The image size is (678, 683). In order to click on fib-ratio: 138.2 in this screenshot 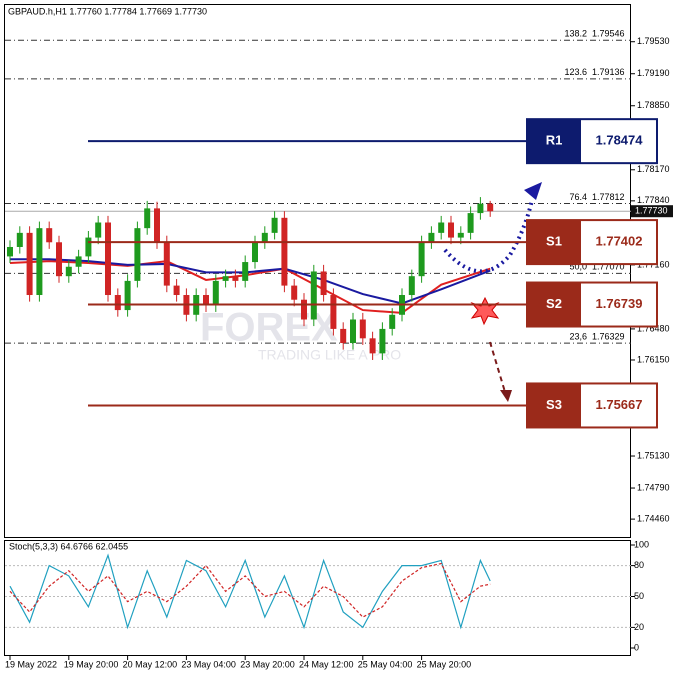, I will do `click(575, 34)`.